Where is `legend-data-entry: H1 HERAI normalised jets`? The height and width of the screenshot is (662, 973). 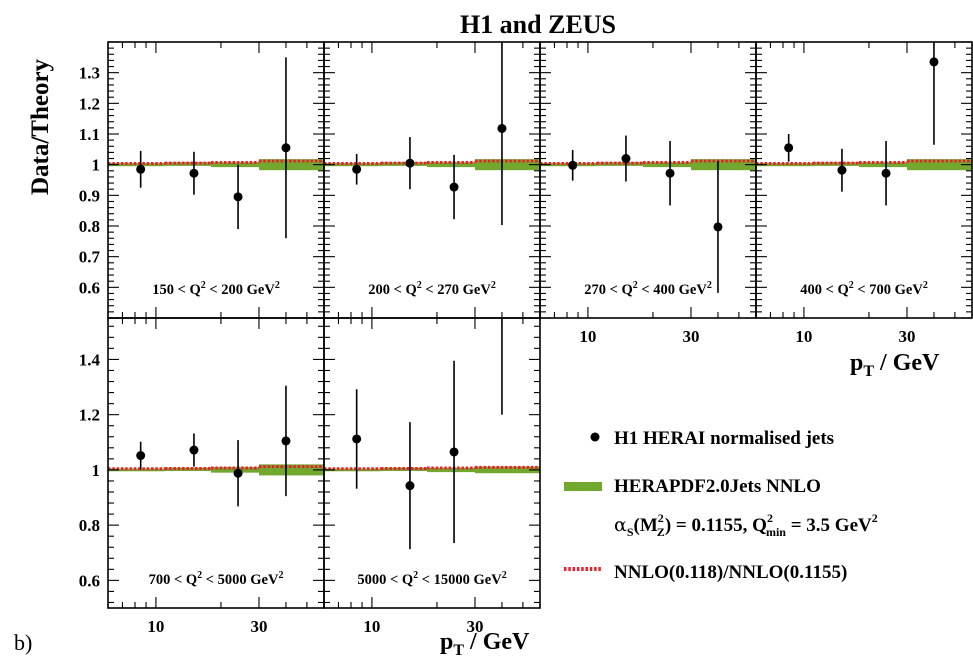 legend-data-entry: H1 HERAI normalised jets is located at coordinates (712, 438).